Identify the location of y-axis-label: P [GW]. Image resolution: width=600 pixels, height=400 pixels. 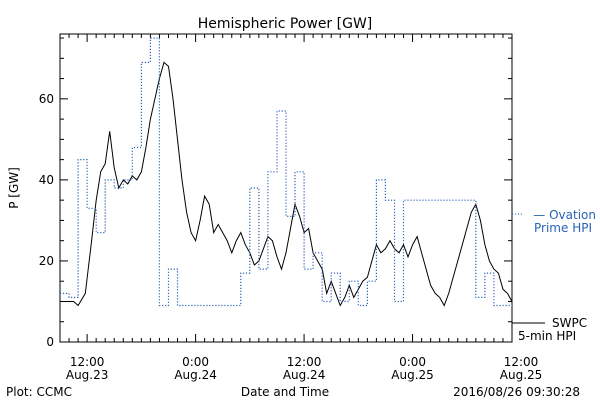
(14, 188).